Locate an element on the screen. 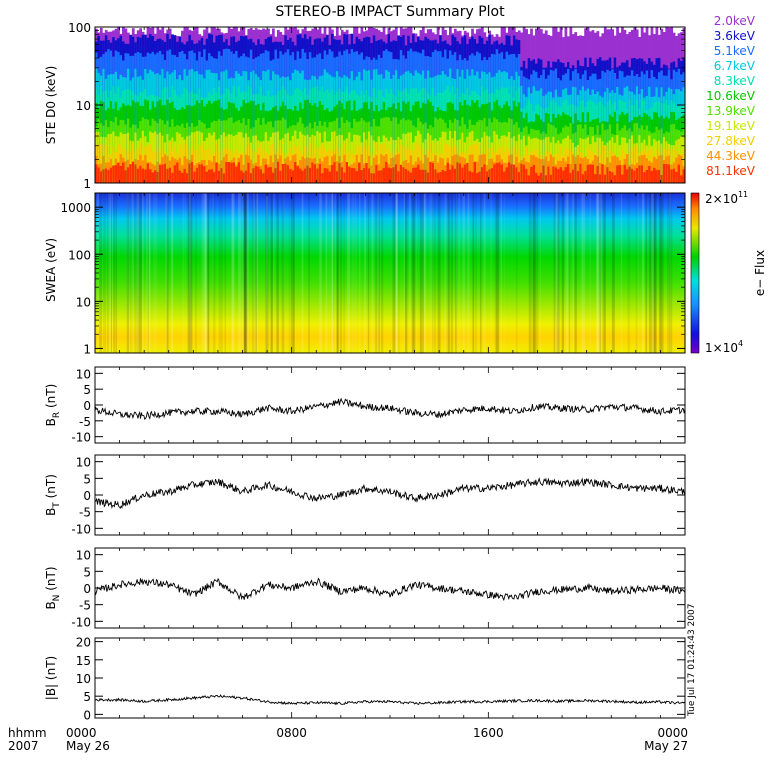 This screenshot has height=780, width=780. swea-ytick-label: 1000 is located at coordinates (75, 208).